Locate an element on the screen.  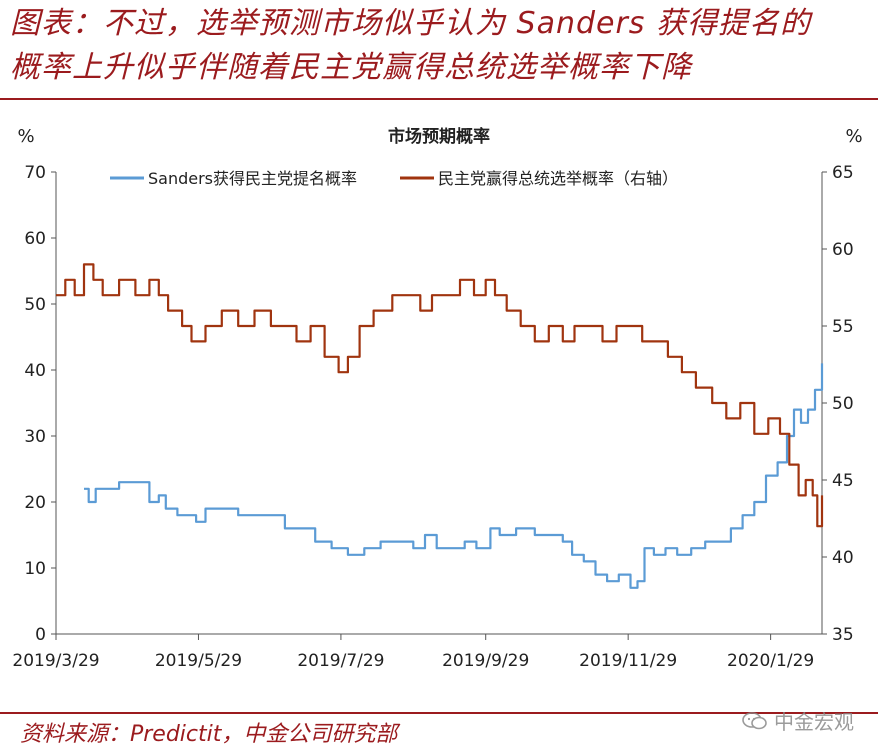
left-axis-unit: % is located at coordinates (25, 136).